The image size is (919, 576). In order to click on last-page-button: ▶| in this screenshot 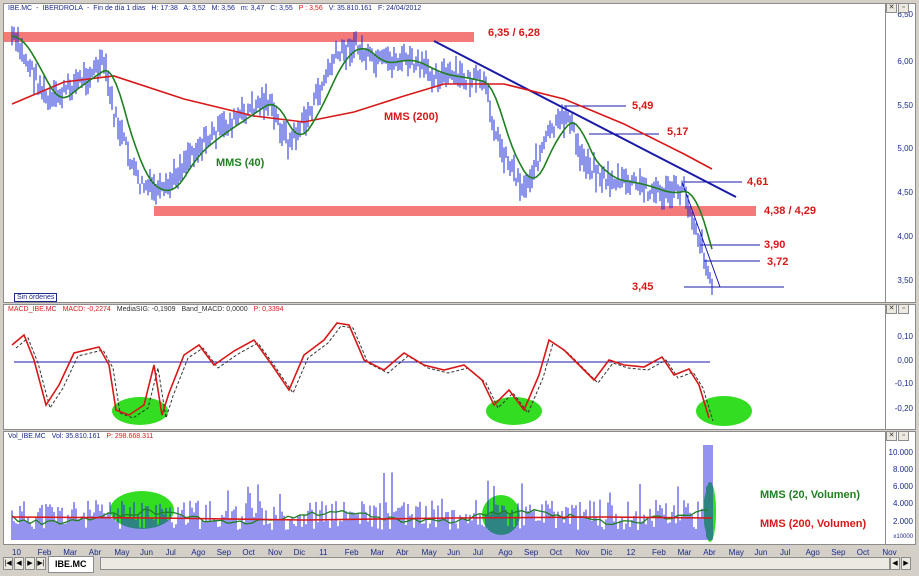, I will do `click(41, 563)`.